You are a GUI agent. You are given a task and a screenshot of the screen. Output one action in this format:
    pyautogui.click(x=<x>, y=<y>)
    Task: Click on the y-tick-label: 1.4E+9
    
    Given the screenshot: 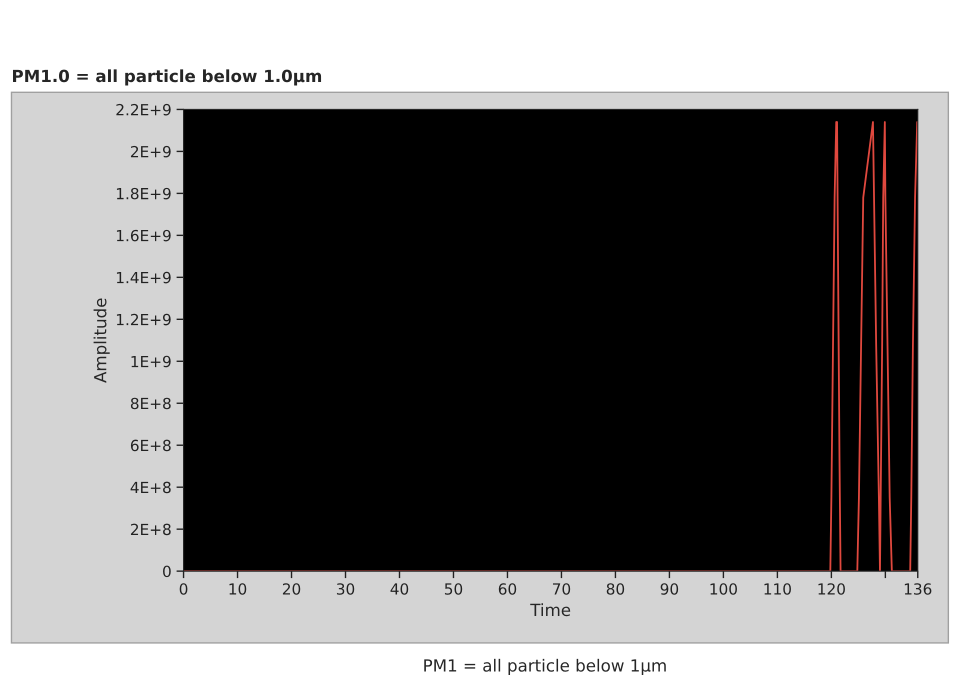 What is the action you would take?
    pyautogui.click(x=143, y=278)
    